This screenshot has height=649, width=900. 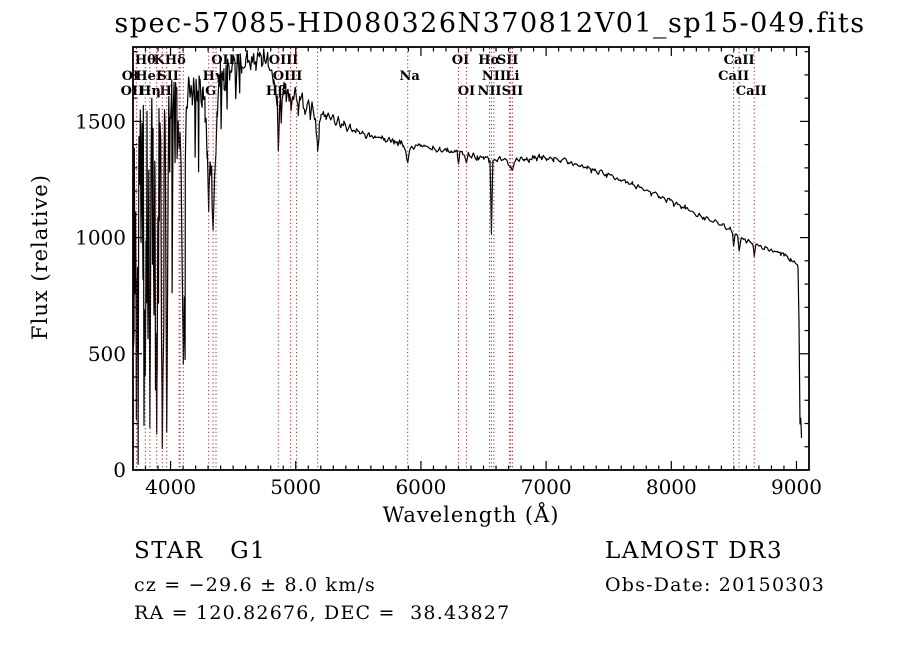 I want to click on y-tick-label: 500, so click(x=107, y=354).